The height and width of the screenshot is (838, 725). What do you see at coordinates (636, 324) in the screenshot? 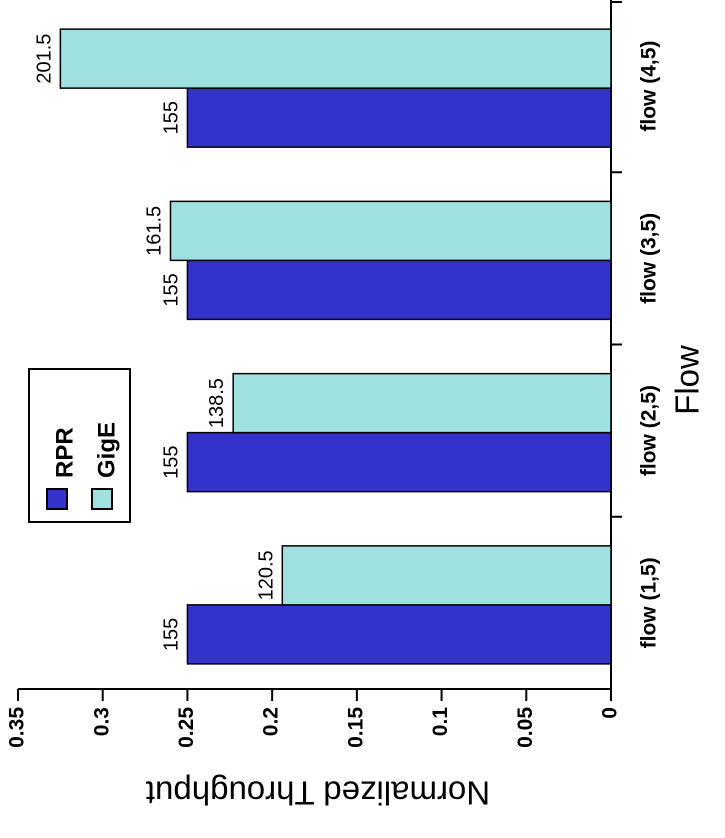
I see `category-axis-ticks: flow (1,5) flow (2,5) flow (3,5) flow (4,5)` at bounding box center [636, 324].